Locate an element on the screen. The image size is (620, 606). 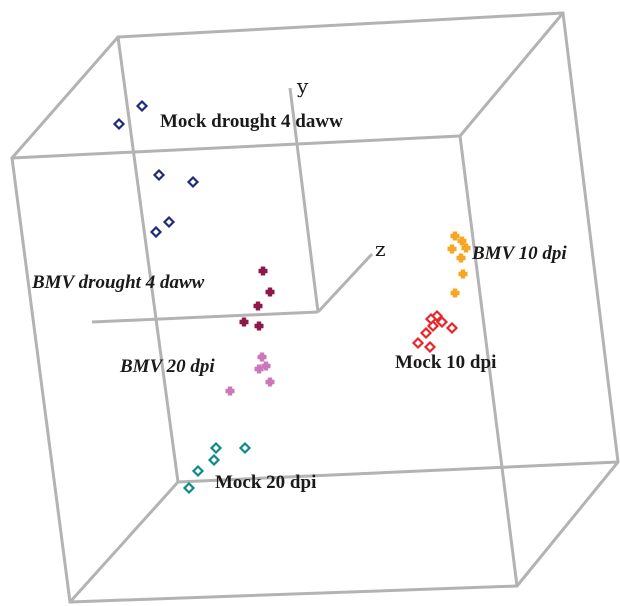
z-axis-line is located at coordinates (345, 283).